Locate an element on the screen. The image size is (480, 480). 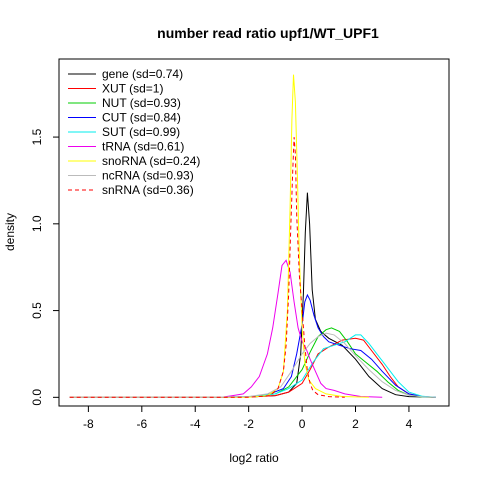
x-tick-label: -2 is located at coordinates (248, 424).